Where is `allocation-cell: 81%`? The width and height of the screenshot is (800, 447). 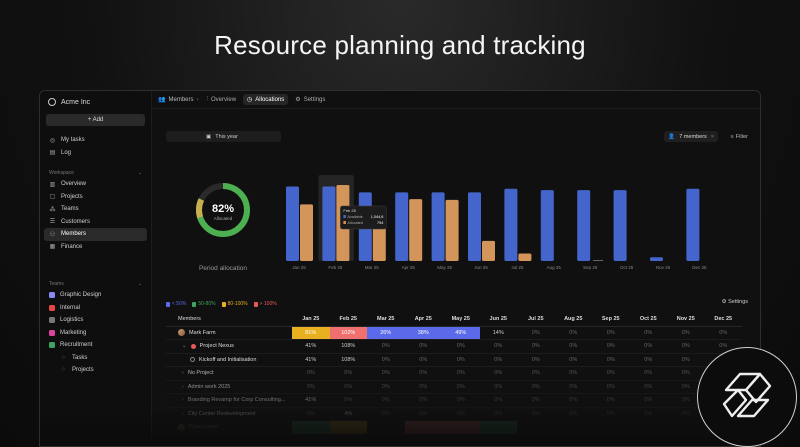 allocation-cell: 81% is located at coordinates (311, 332).